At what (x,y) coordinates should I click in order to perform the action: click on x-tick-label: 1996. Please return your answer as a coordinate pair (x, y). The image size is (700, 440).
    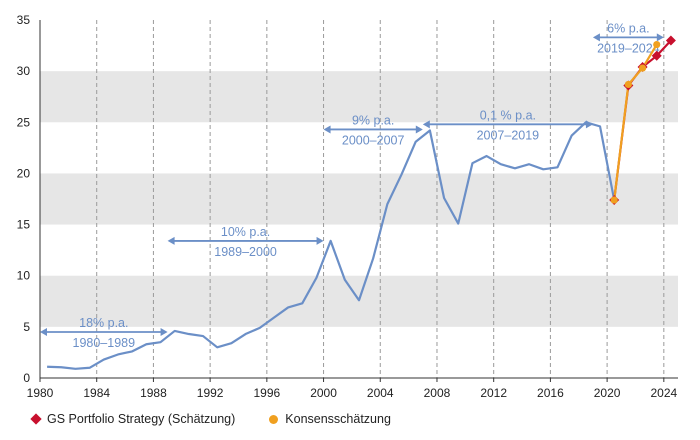
    Looking at the image, I should click on (266, 393).